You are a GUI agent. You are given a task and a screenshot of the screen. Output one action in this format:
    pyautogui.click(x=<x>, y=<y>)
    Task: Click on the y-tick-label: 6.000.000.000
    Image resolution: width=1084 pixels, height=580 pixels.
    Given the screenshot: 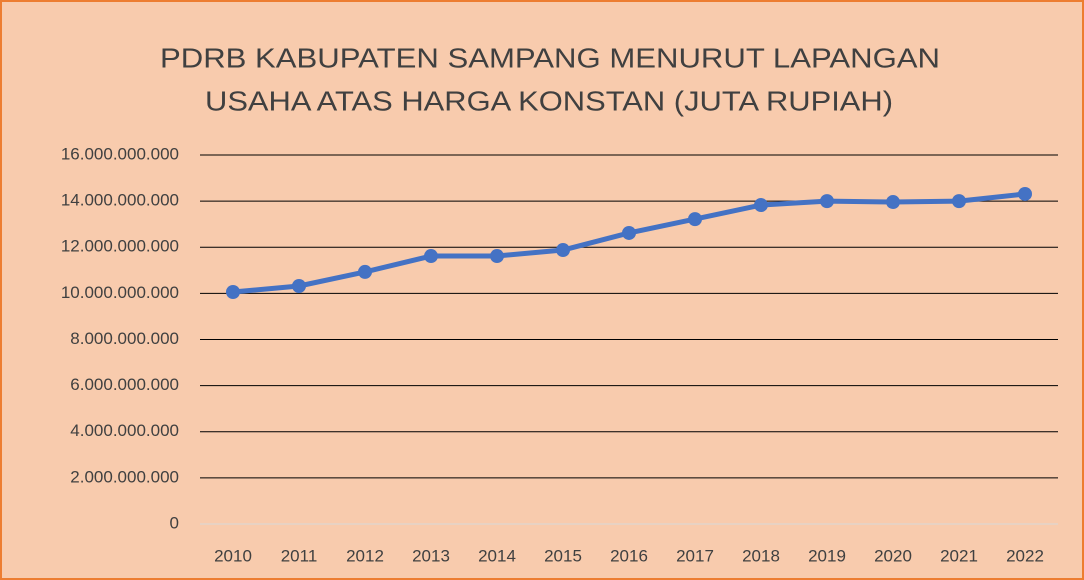 What is the action you would take?
    pyautogui.click(x=124, y=384)
    